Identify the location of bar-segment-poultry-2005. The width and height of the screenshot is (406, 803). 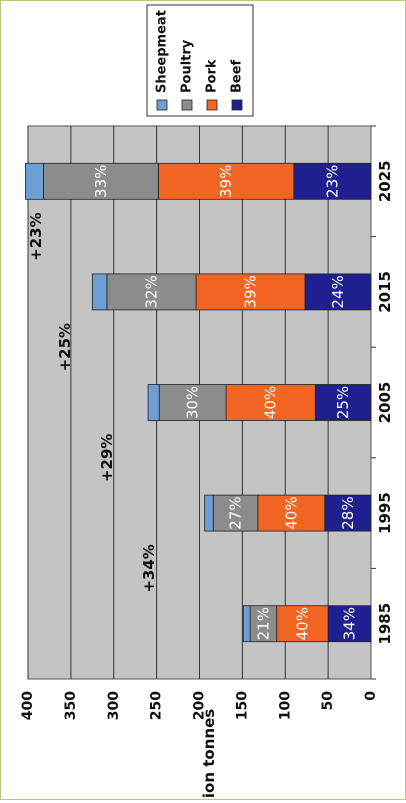
(192, 402).